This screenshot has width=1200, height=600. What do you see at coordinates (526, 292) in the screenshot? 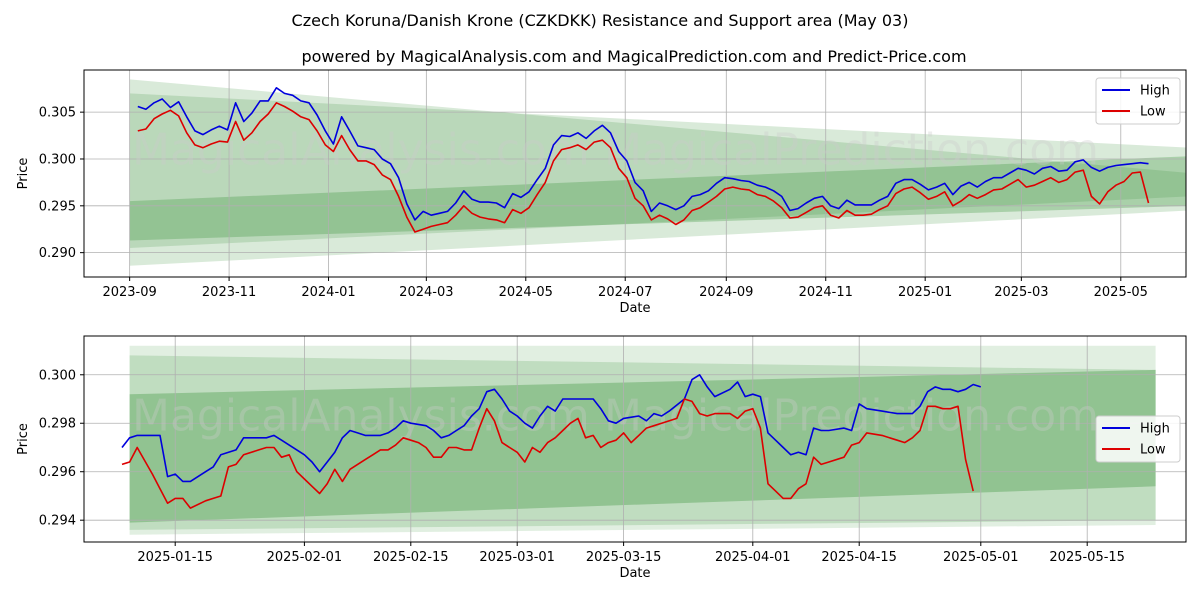
I see `x-tick-label: 2024-05` at bounding box center [526, 292].